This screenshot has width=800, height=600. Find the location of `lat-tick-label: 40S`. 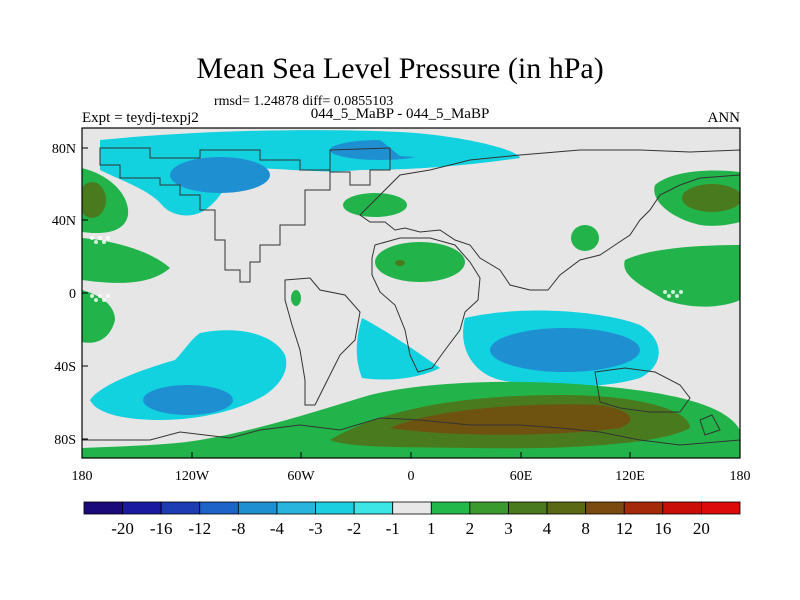

lat-tick-label: 40S is located at coordinates (65, 367).